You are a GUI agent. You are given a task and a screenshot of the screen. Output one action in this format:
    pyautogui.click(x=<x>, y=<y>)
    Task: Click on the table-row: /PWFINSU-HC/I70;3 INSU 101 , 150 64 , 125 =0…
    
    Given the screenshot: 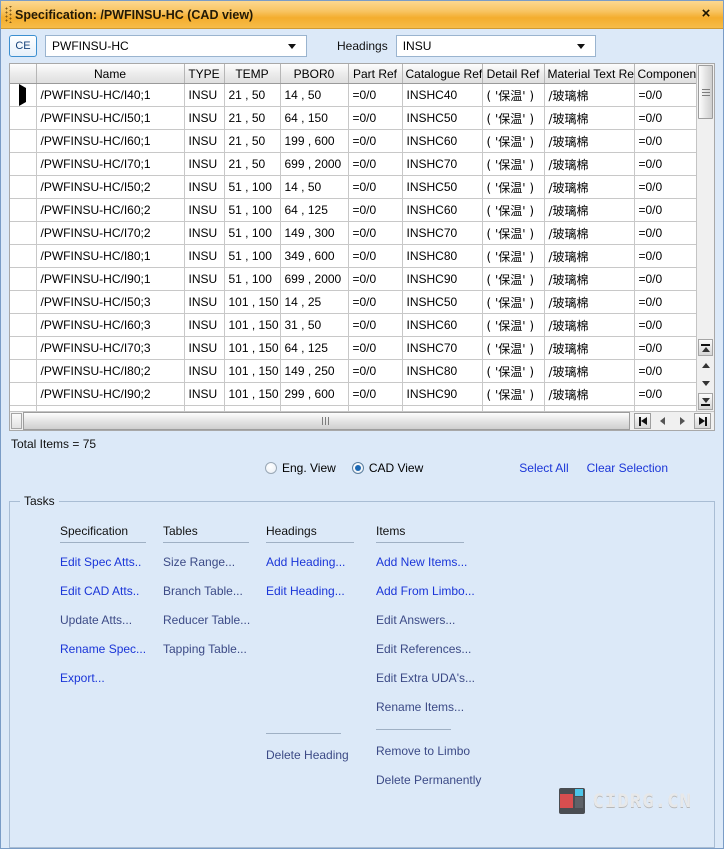 What is the action you would take?
    pyautogui.click(x=353, y=348)
    